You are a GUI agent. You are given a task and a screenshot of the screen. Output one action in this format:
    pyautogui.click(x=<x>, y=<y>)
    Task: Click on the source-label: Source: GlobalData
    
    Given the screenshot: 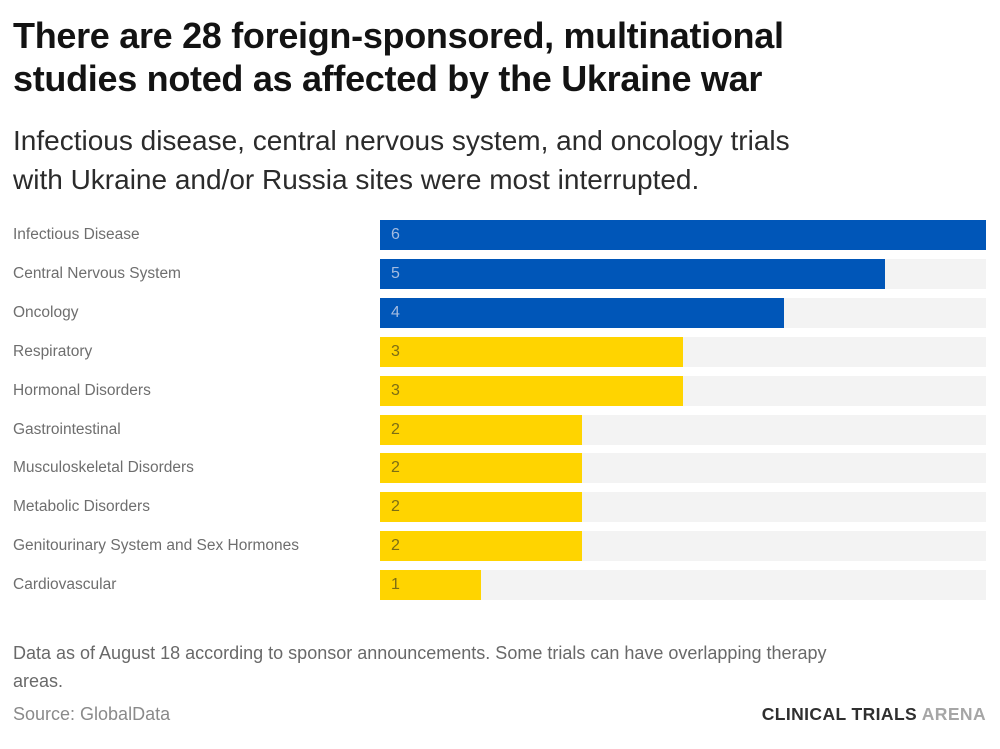 What is the action you would take?
    pyautogui.click(x=92, y=713)
    